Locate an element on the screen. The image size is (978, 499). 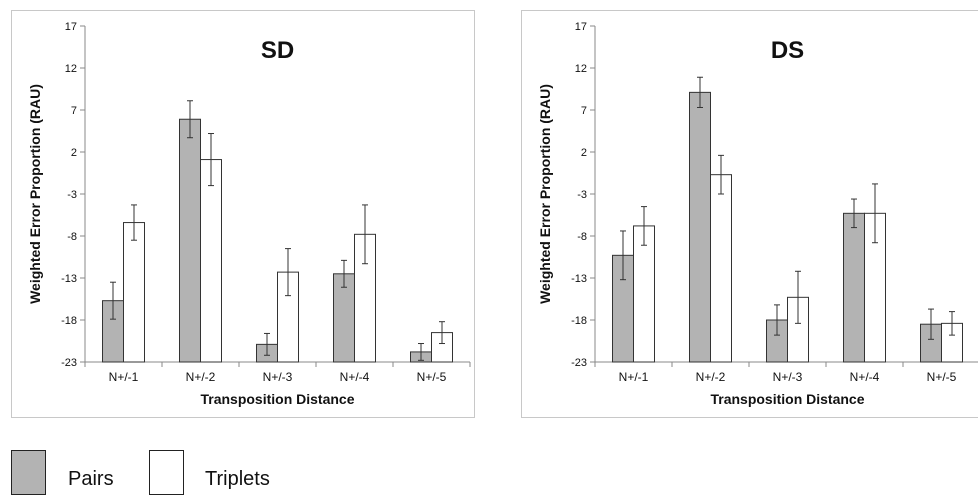
legend-label-pairs: Pairs is located at coordinates (91, 479).